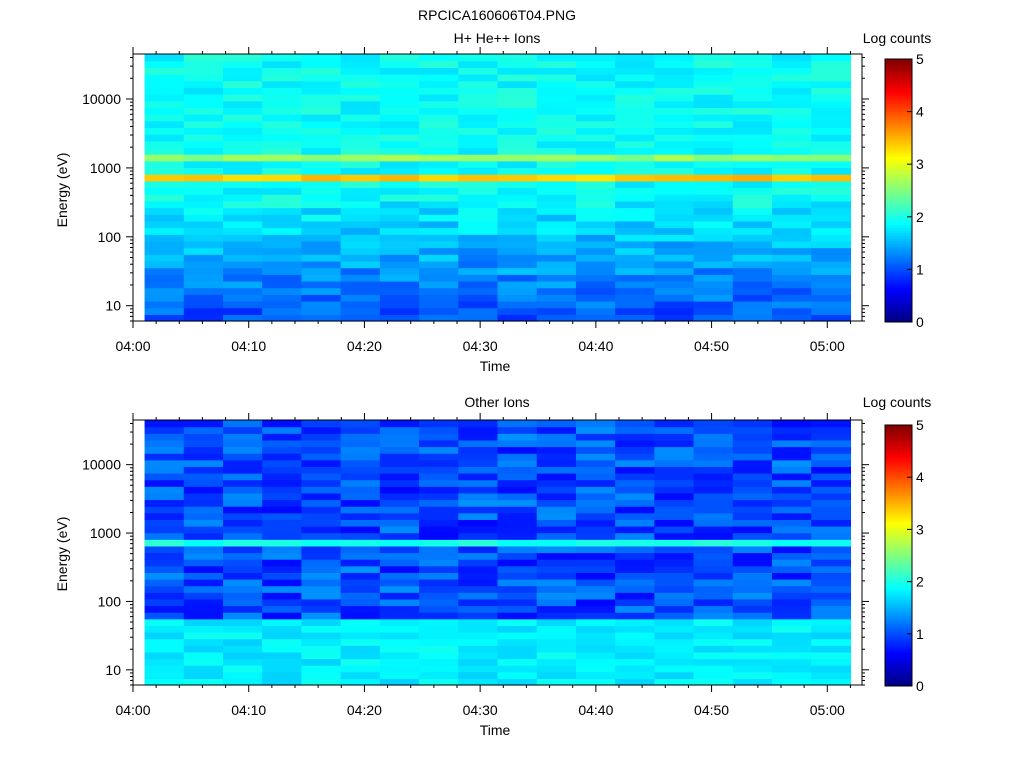 The height and width of the screenshot is (768, 1024). What do you see at coordinates (920, 477) in the screenshot?
I see `colorbar-tick-label: 4` at bounding box center [920, 477].